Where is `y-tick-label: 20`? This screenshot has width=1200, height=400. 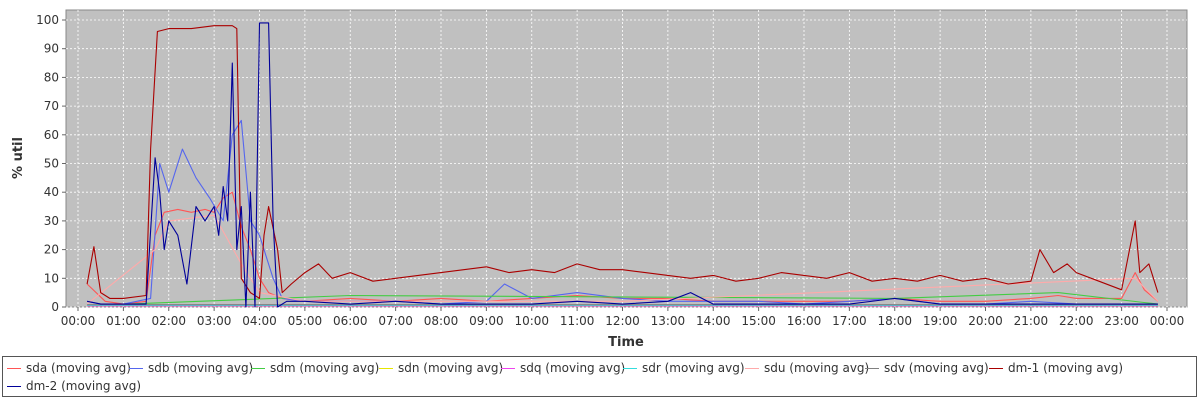 y-tick-label: 20 is located at coordinates (51, 250).